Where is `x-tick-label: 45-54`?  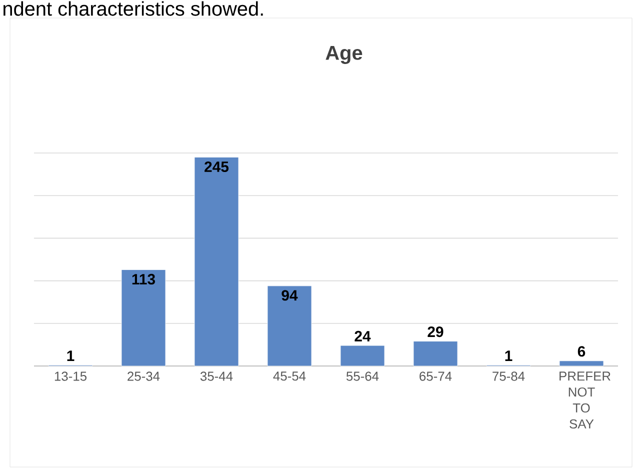 x-tick-label: 45-54 is located at coordinates (289, 376).